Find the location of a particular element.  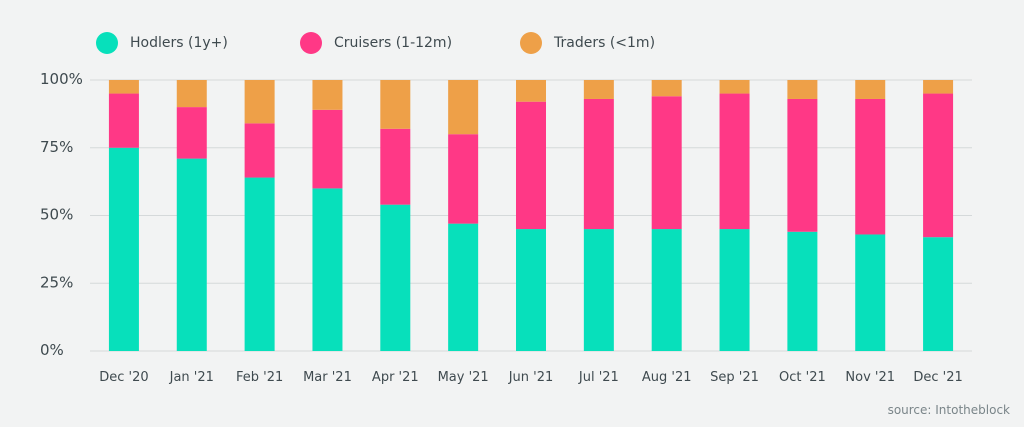

x-tick-label: Feb '21 is located at coordinates (259, 377).